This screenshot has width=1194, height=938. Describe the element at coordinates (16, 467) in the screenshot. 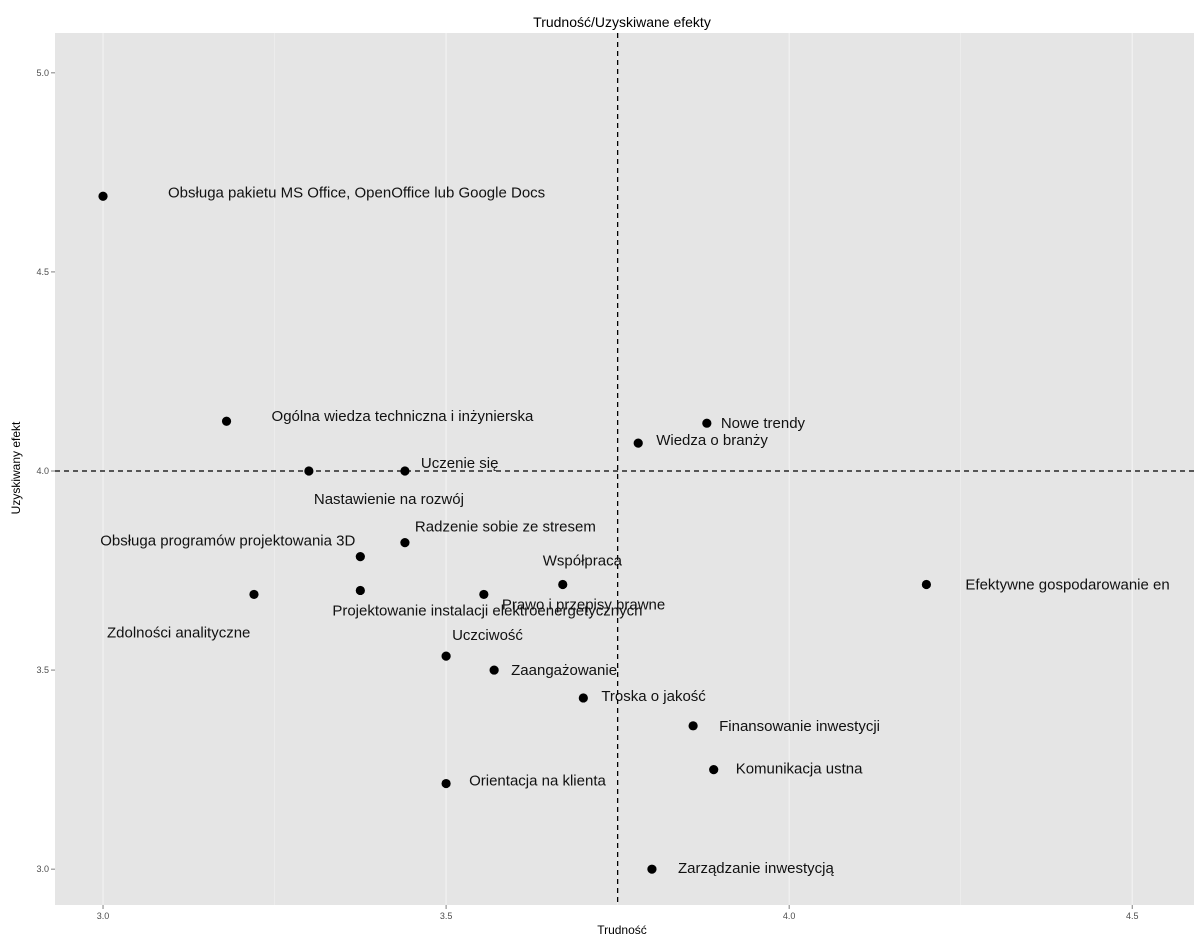

I see `y-axis-title: Uzyskiwany efekt` at that location.